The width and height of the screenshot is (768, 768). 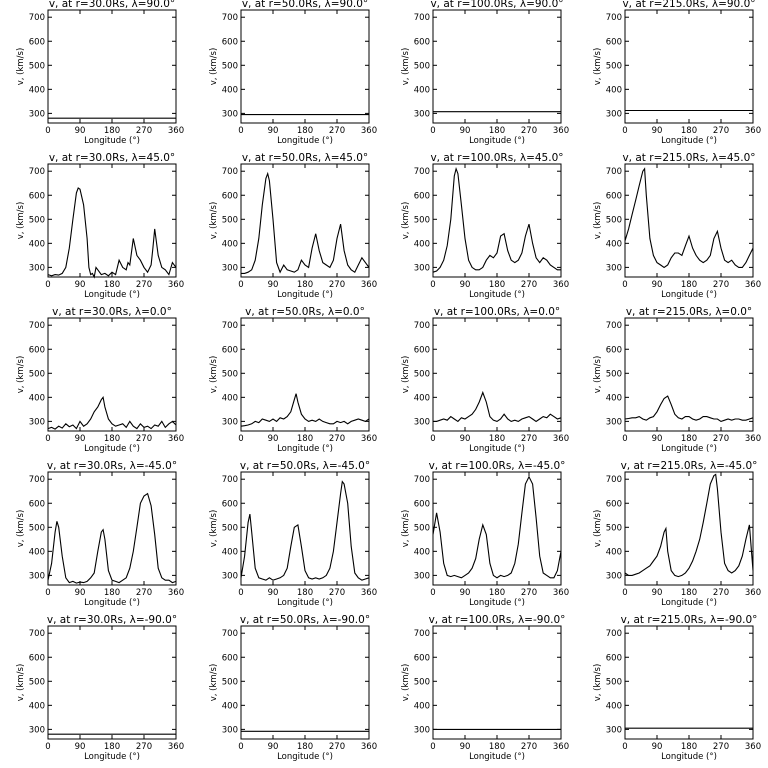 I want to click on chart-title: v, at r=100.0Rs, λ=45.0°, so click(x=496, y=158).